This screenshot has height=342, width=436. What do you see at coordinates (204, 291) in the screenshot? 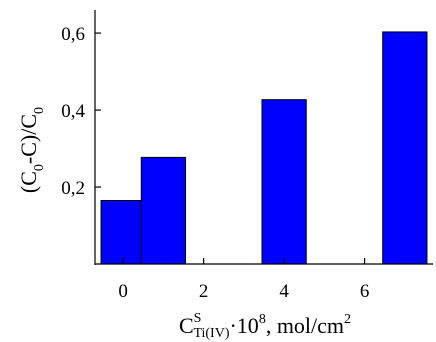
I see `x-tick-label: 2` at bounding box center [204, 291].